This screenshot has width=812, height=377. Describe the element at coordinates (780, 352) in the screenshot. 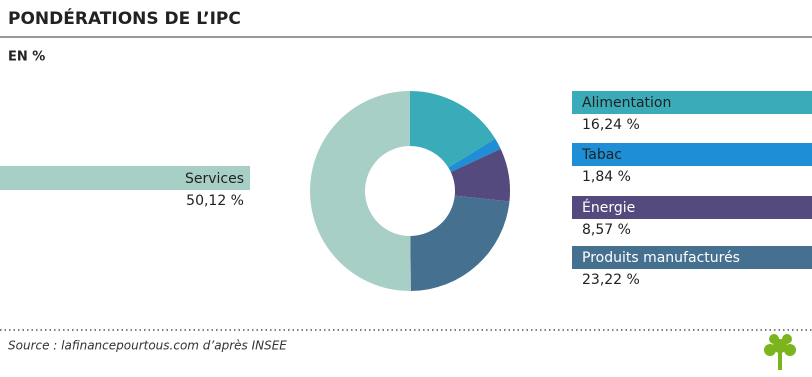

I see `logo` at that location.